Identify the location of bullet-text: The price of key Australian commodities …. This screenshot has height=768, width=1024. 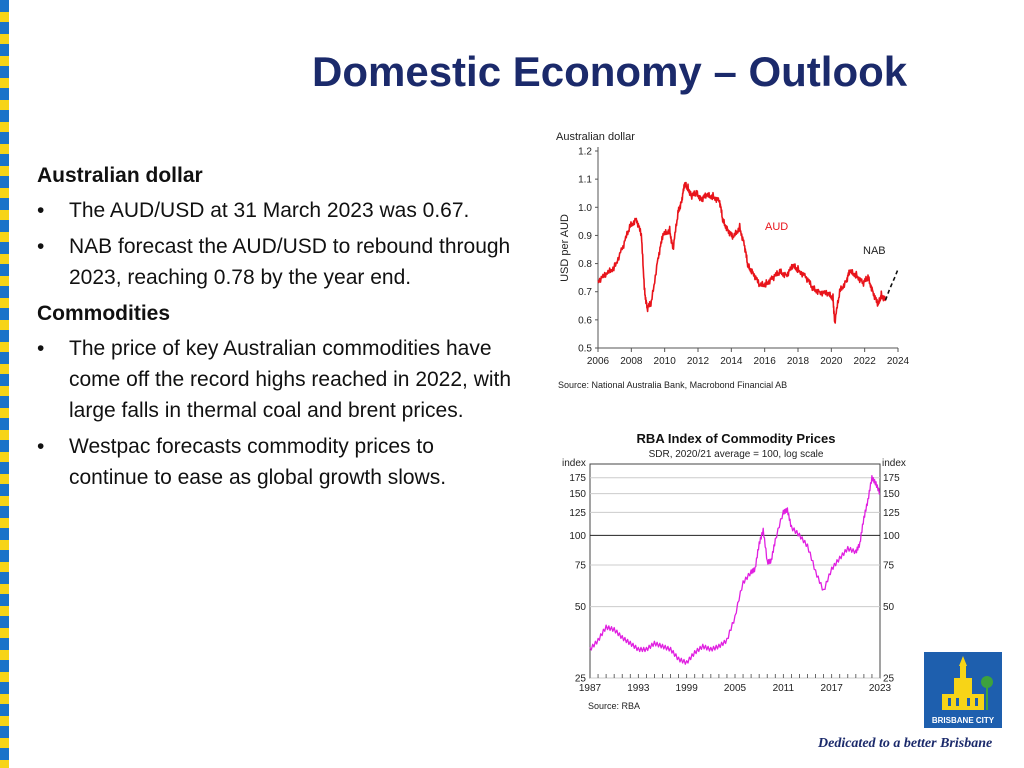
(290, 379).